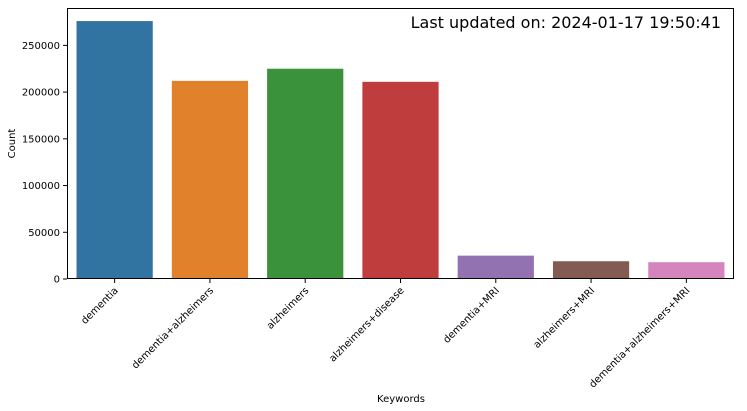  What do you see at coordinates (57, 280) in the screenshot?
I see `y-tick-label: 0` at bounding box center [57, 280].